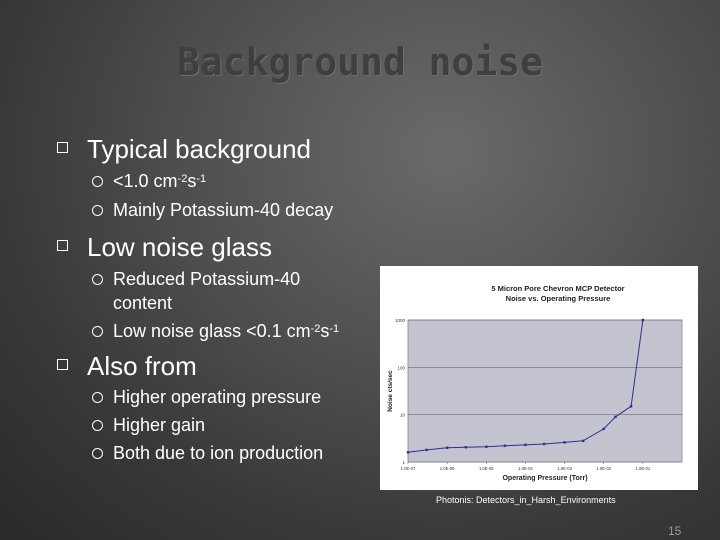 The width and height of the screenshot is (720, 540). Describe the element at coordinates (447, 468) in the screenshot. I see `x-tick-label: 1.0E-06` at that location.